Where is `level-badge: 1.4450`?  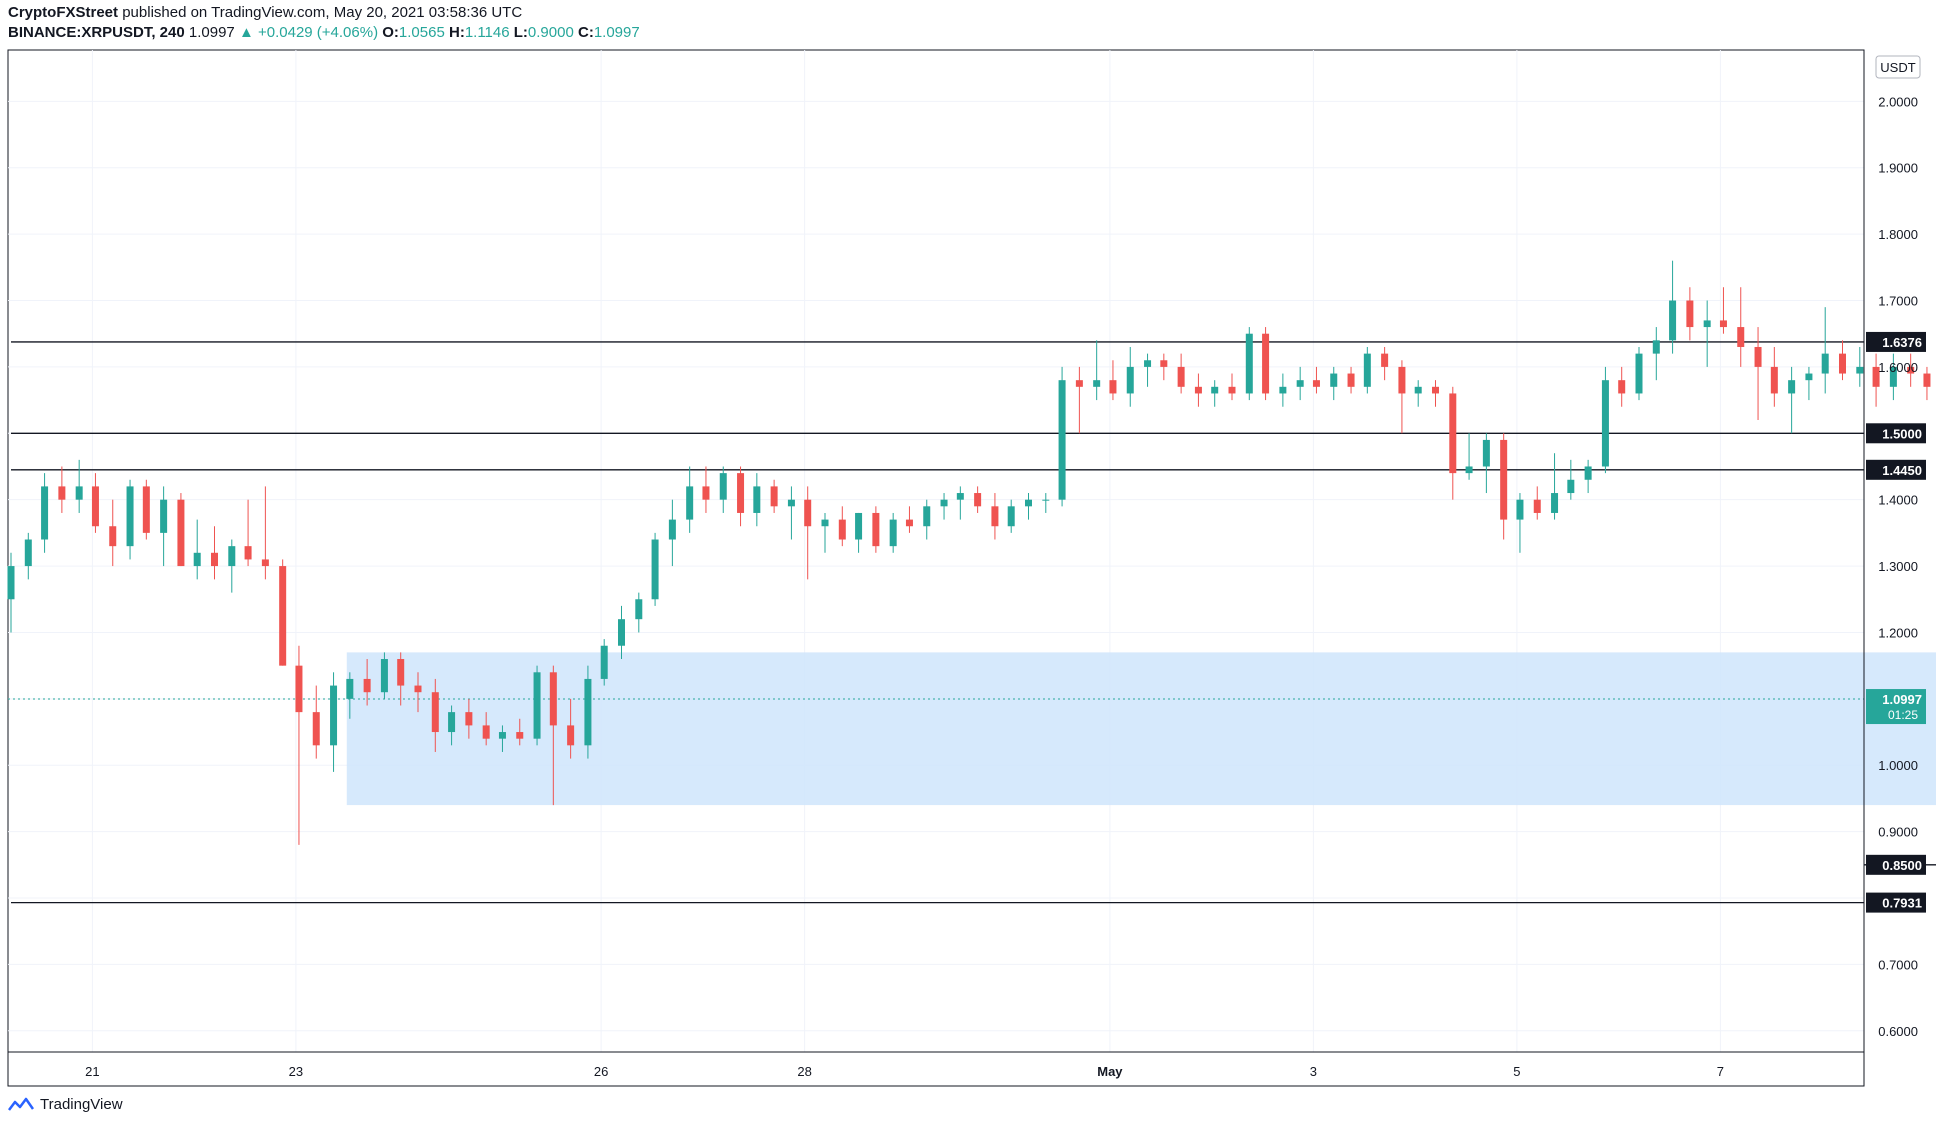
level-badge: 1.4450 is located at coordinates (1896, 469).